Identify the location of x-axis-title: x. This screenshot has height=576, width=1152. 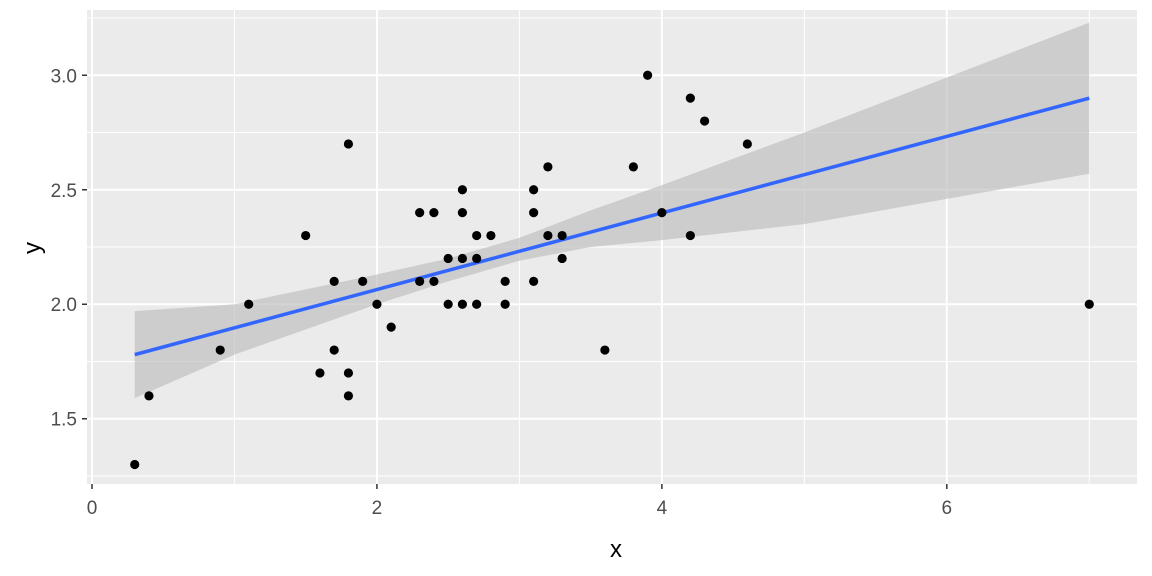
(616, 549).